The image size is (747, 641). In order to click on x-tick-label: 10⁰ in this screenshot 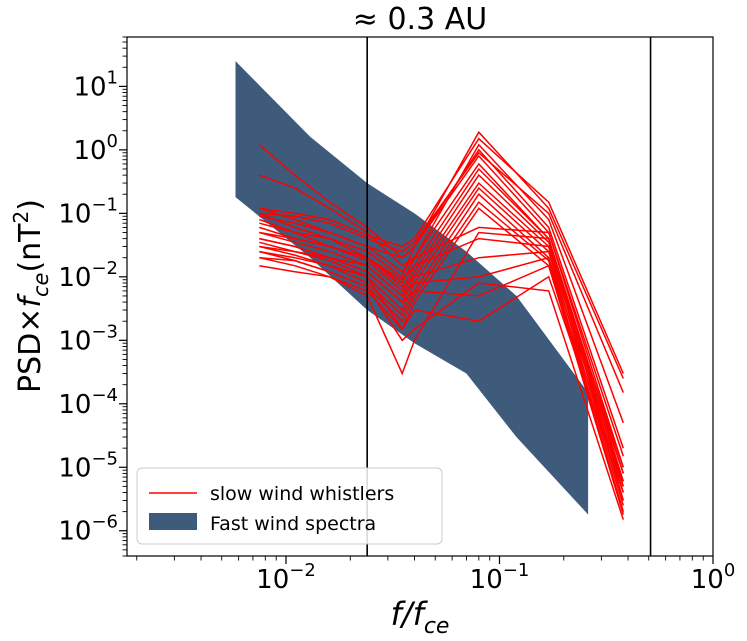, I will do `click(713, 577)`.